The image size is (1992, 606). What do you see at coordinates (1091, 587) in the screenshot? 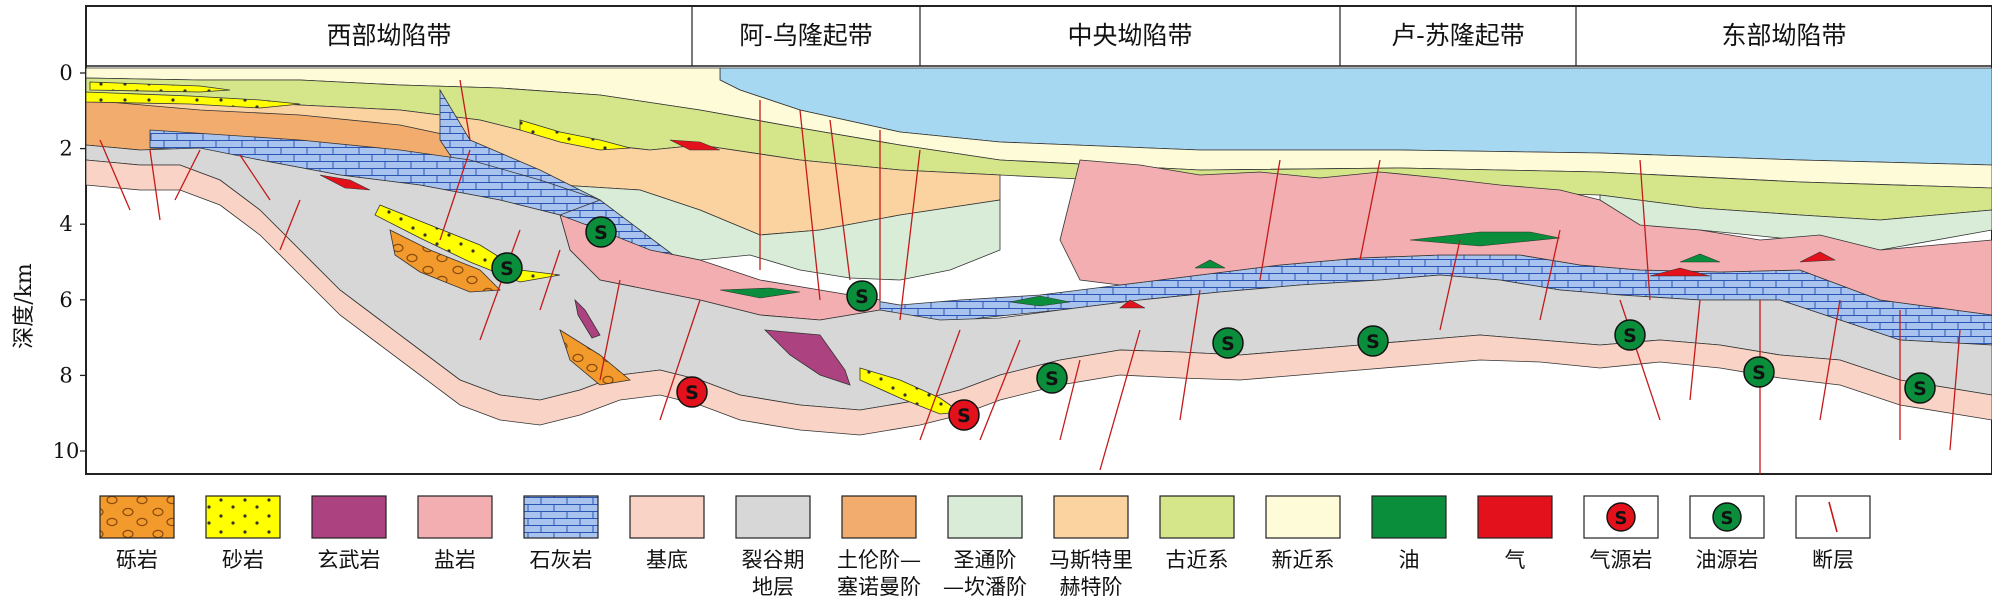
I see `legend-label: 赫特阶` at bounding box center [1091, 587].